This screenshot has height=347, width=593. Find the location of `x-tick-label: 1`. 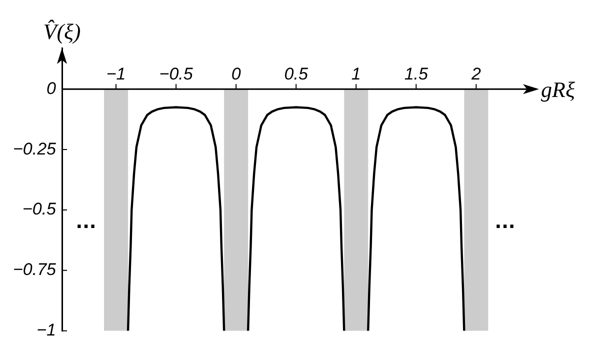

x-tick-label: 1 is located at coordinates (356, 74).